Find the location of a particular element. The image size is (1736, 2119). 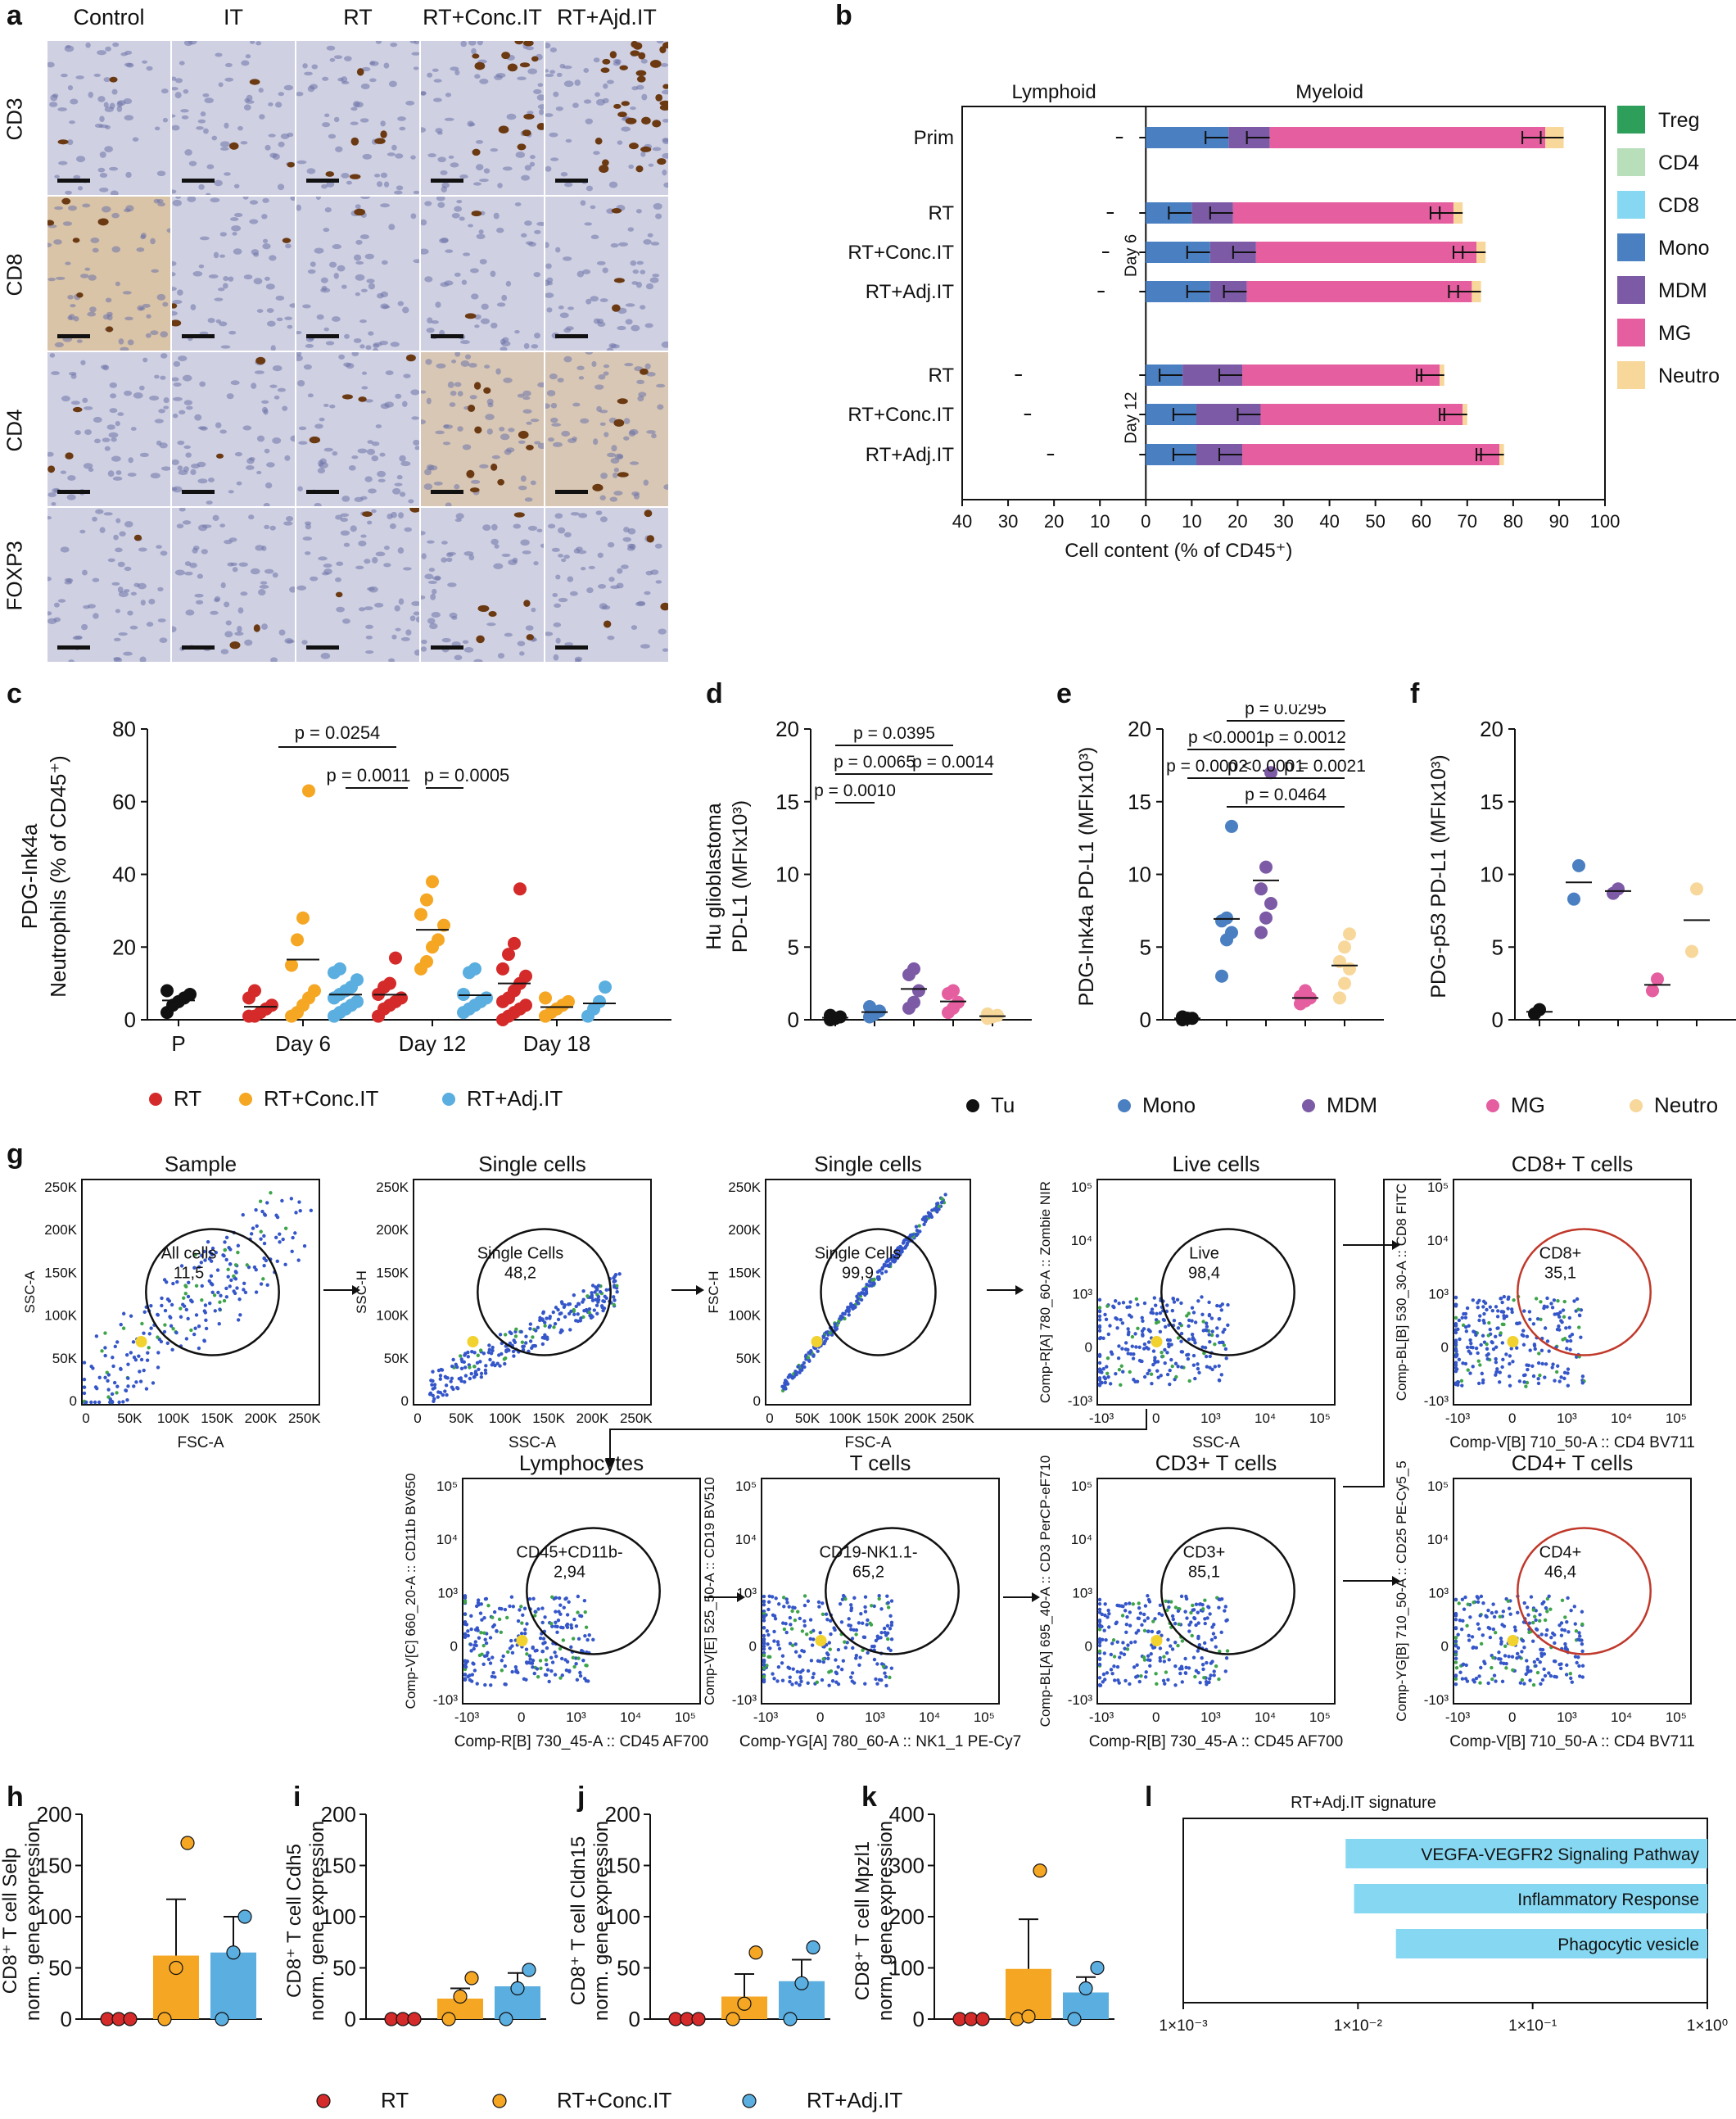

legend-label: RT+Conc.IT is located at coordinates (614, 2100).